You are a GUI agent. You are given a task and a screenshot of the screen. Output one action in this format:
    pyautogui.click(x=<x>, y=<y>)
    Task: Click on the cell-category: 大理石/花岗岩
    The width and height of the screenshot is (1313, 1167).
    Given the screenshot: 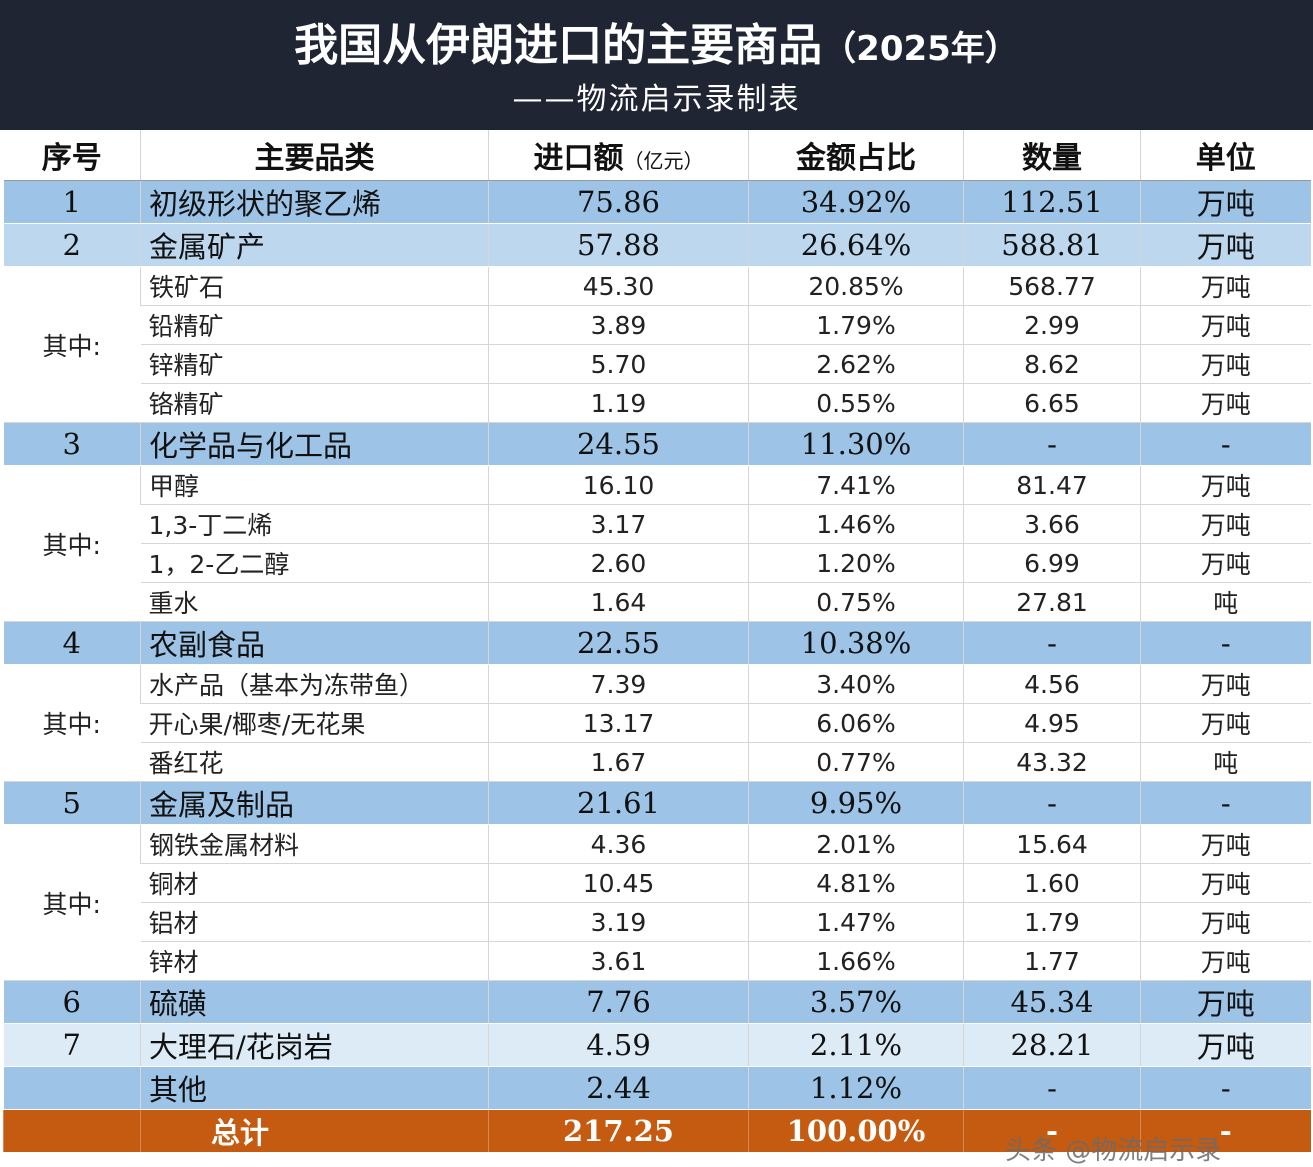 What is the action you would take?
    pyautogui.click(x=314, y=1045)
    